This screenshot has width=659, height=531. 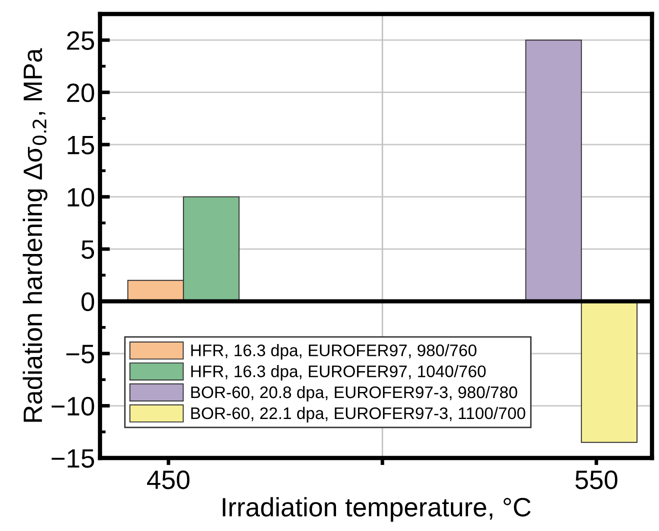 What do you see at coordinates (354, 394) in the screenshot?
I see `legend-label: BOR-60, 20.8 dpa, EUROFER97-3, 980/780` at bounding box center [354, 394].